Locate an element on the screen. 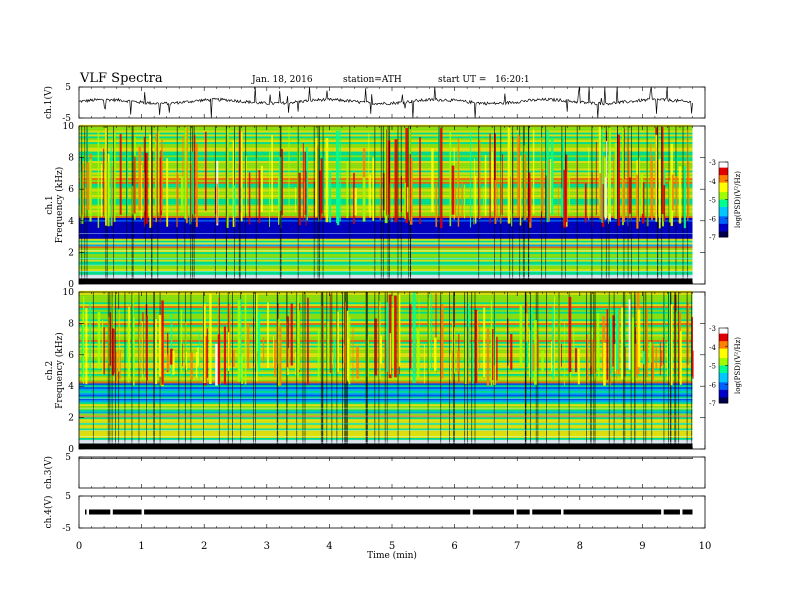  date-label: Jan. 18, 2016 is located at coordinates (282, 80).